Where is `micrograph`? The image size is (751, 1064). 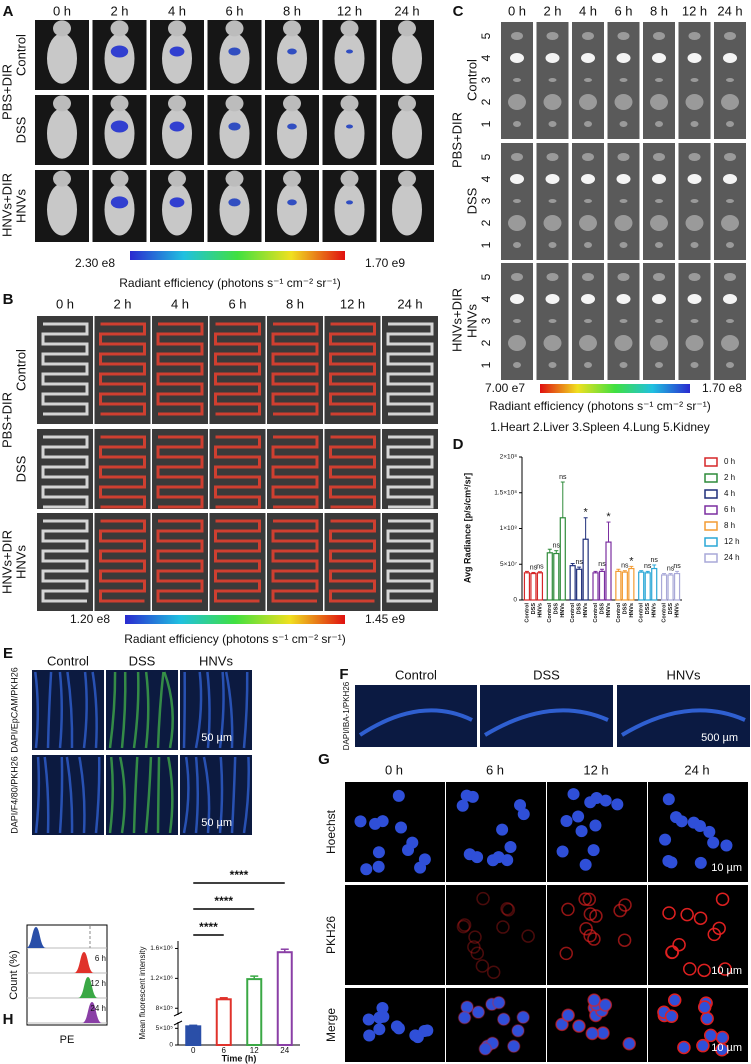 micrograph is located at coordinates (597, 935).